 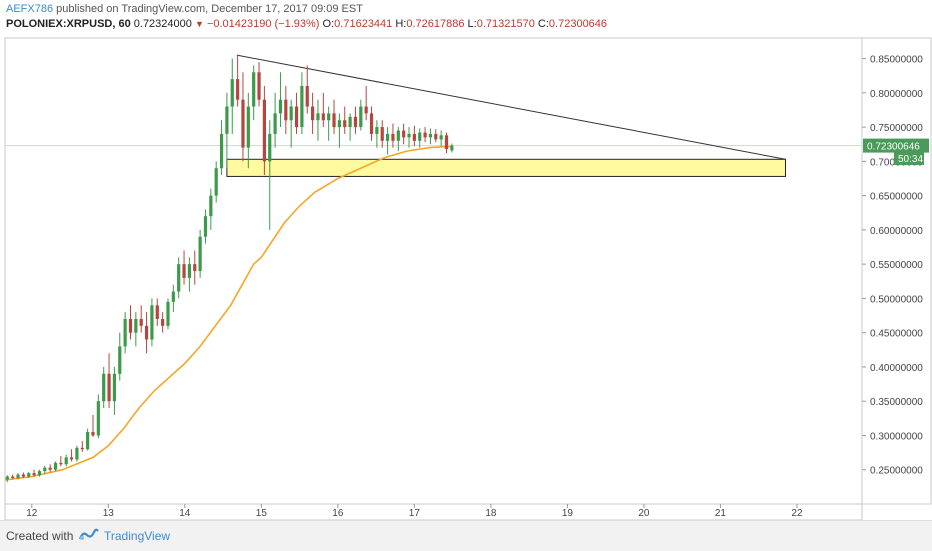 What do you see at coordinates (505, 24) in the screenshot?
I see `low-value: 0.71321570` at bounding box center [505, 24].